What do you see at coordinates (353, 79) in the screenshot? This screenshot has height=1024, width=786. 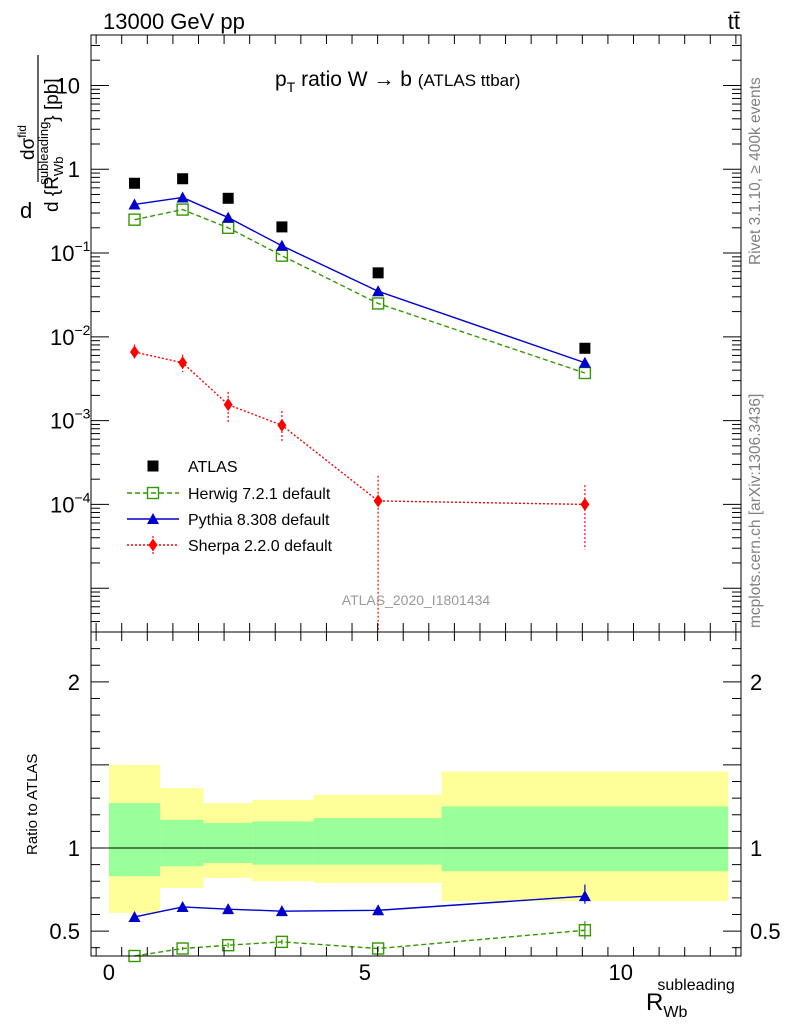 I see `plot-title-main: ratio W → b` at bounding box center [353, 79].